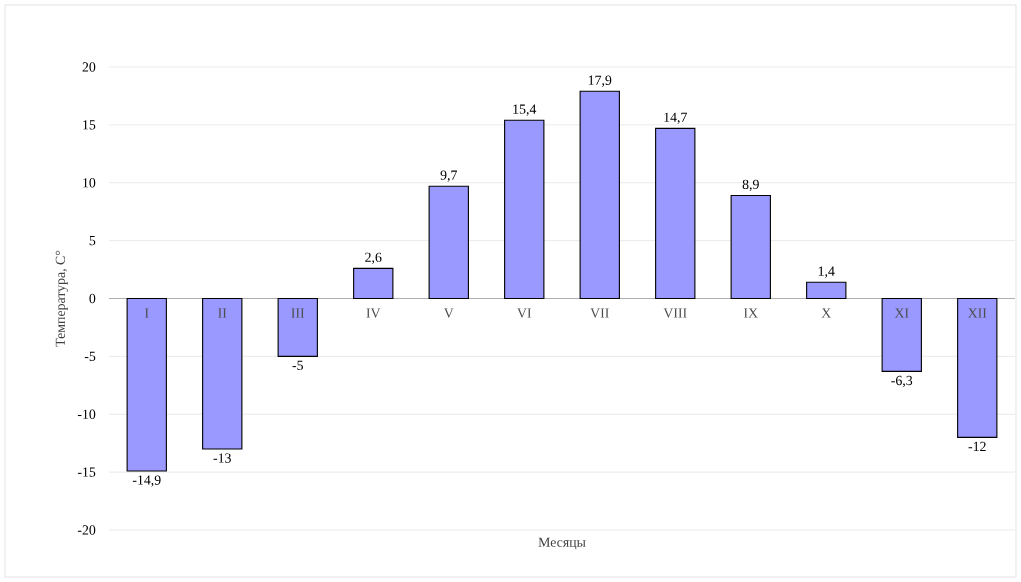  I want to click on y-tick-label: -5, so click(90, 356).